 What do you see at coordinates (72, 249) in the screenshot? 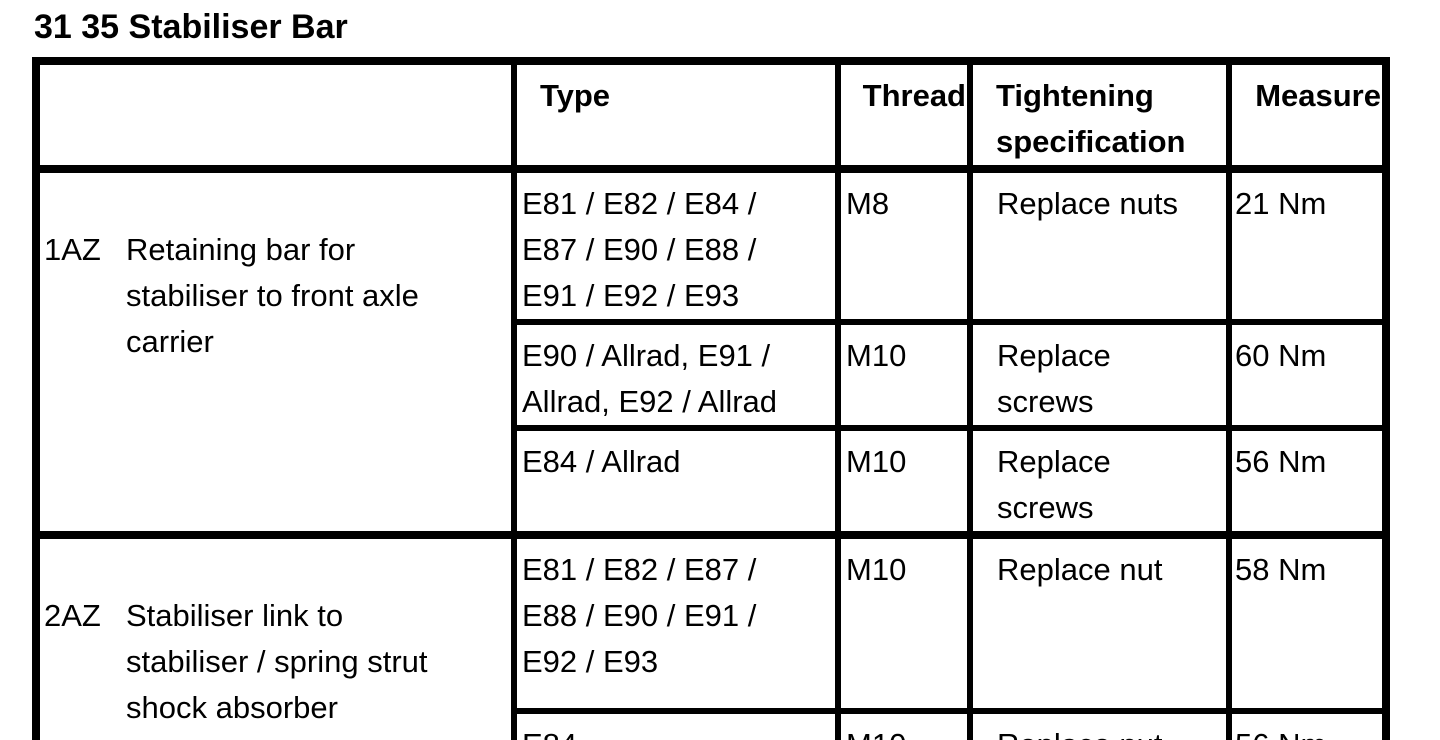
I see `item-id: 1AZ` at bounding box center [72, 249].